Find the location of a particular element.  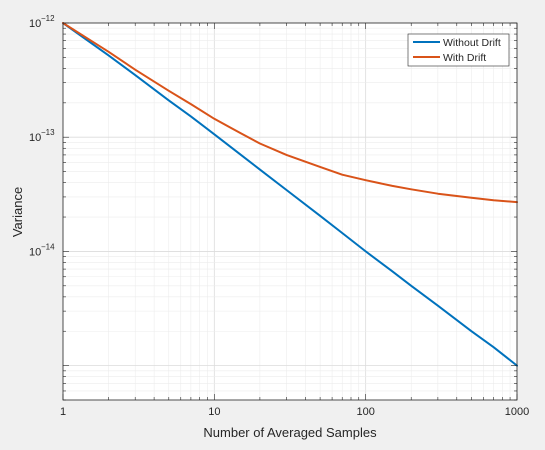

y-tick-label: 10 −14 is located at coordinates (42, 250).